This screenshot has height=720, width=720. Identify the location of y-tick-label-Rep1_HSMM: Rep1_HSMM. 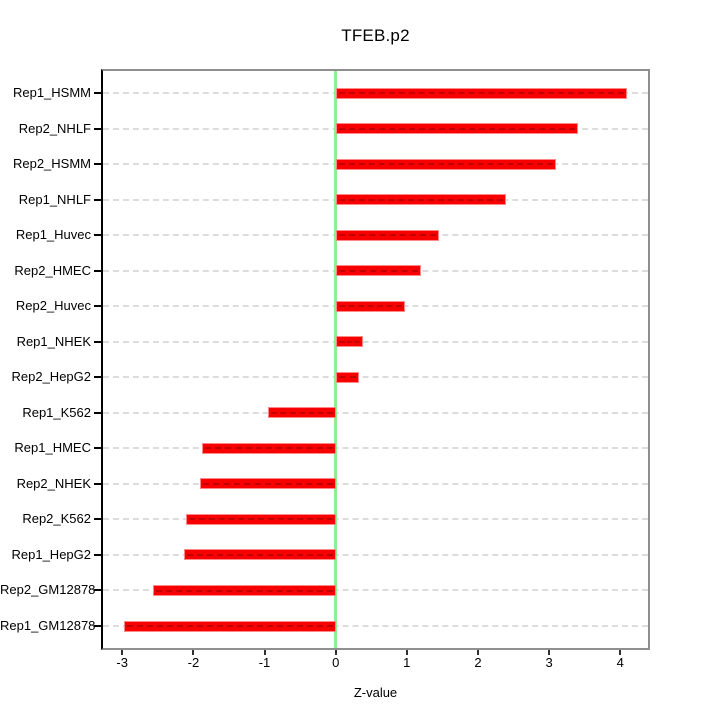
(51, 92).